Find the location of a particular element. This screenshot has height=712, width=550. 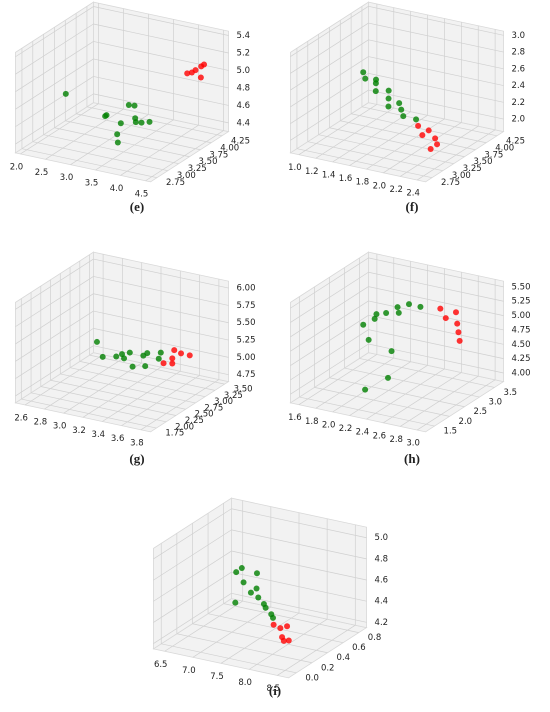

z-tick-label: 4.00 is located at coordinates (521, 374).